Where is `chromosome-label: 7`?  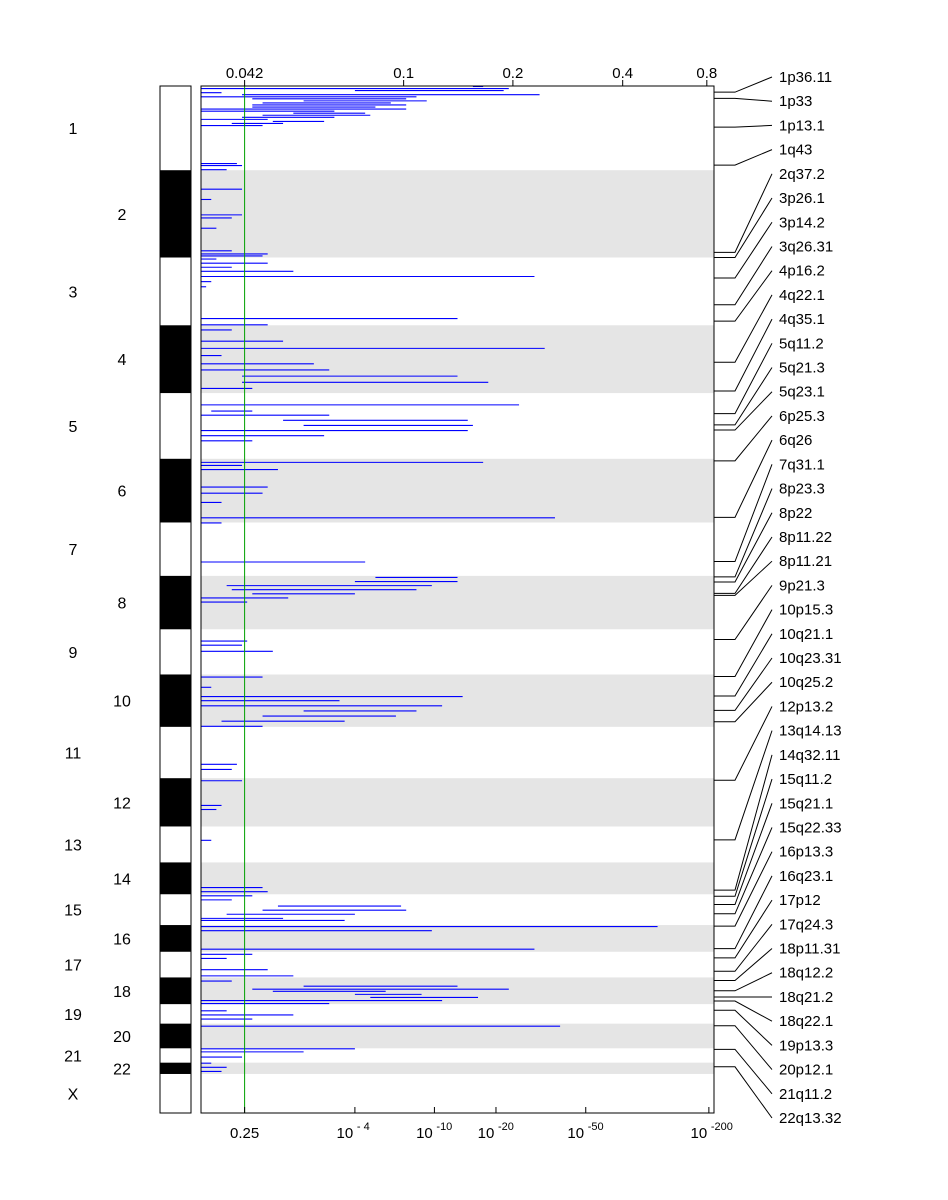 chromosome-label: 7 is located at coordinates (73, 550).